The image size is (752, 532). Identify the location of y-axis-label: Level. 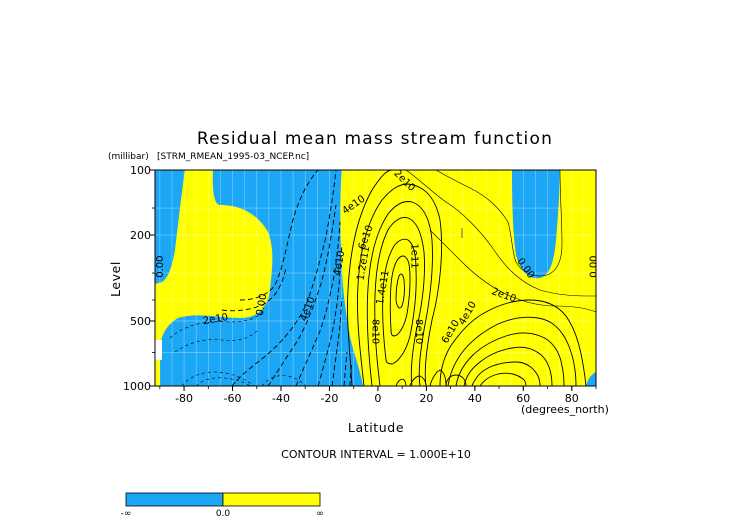
(115, 279).